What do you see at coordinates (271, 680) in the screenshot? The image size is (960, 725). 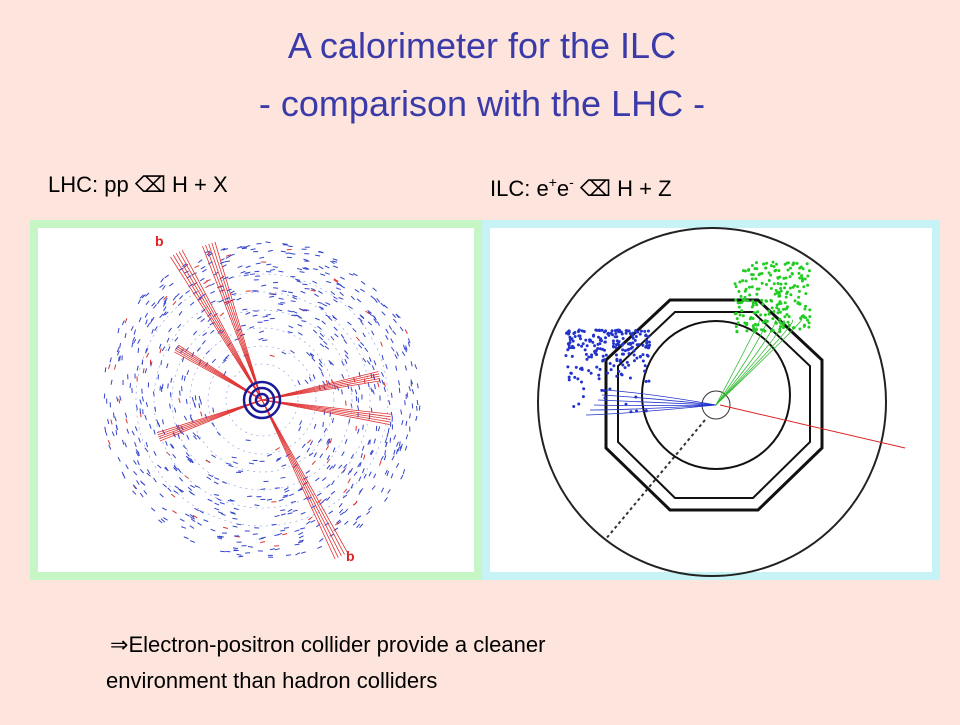 I see `bullet-line: environment than hadron colliders` at bounding box center [271, 680].